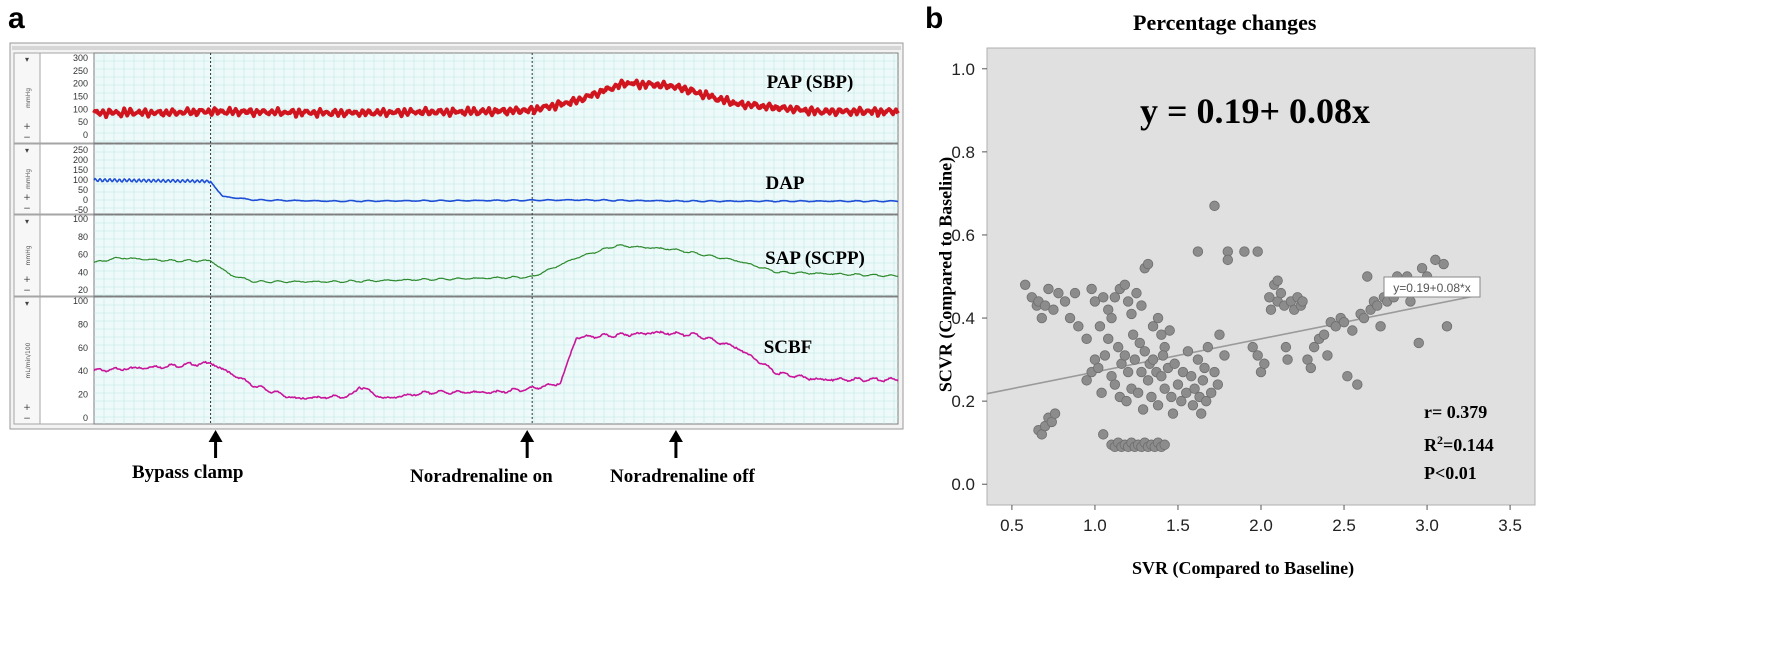 This screenshot has width=1772, height=669. I want to click on y-axis-title: SCVR (Compared to Baseline), so click(945, 274).